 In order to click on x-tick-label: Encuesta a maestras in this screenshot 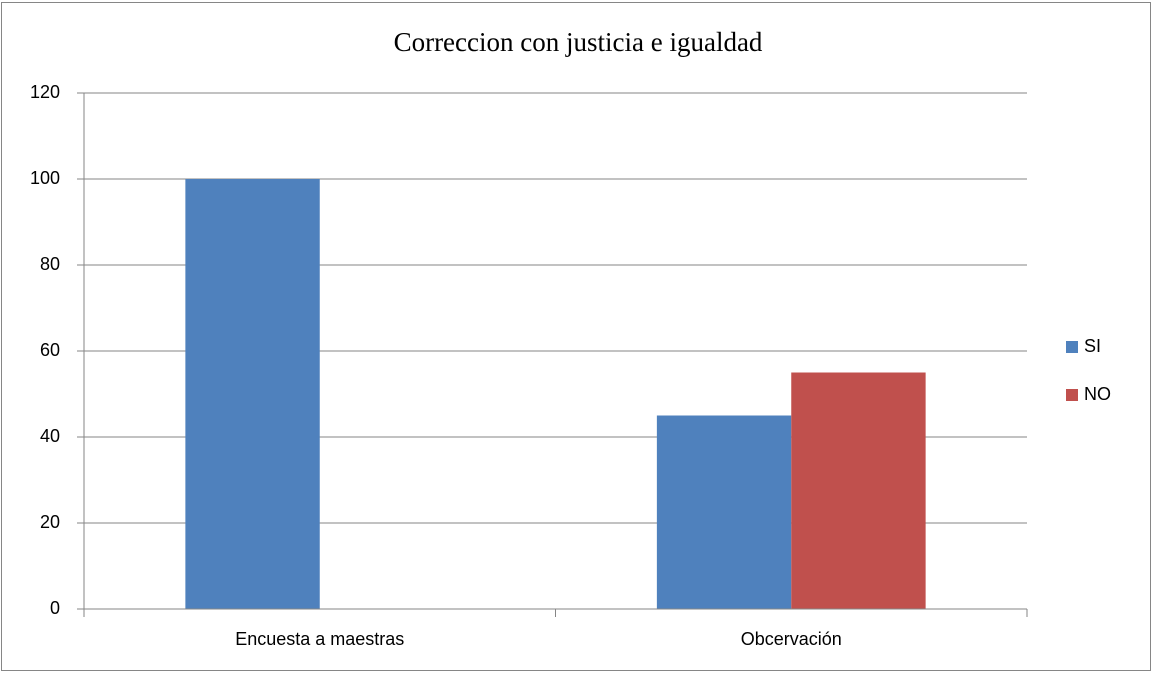, I will do `click(319, 639)`.